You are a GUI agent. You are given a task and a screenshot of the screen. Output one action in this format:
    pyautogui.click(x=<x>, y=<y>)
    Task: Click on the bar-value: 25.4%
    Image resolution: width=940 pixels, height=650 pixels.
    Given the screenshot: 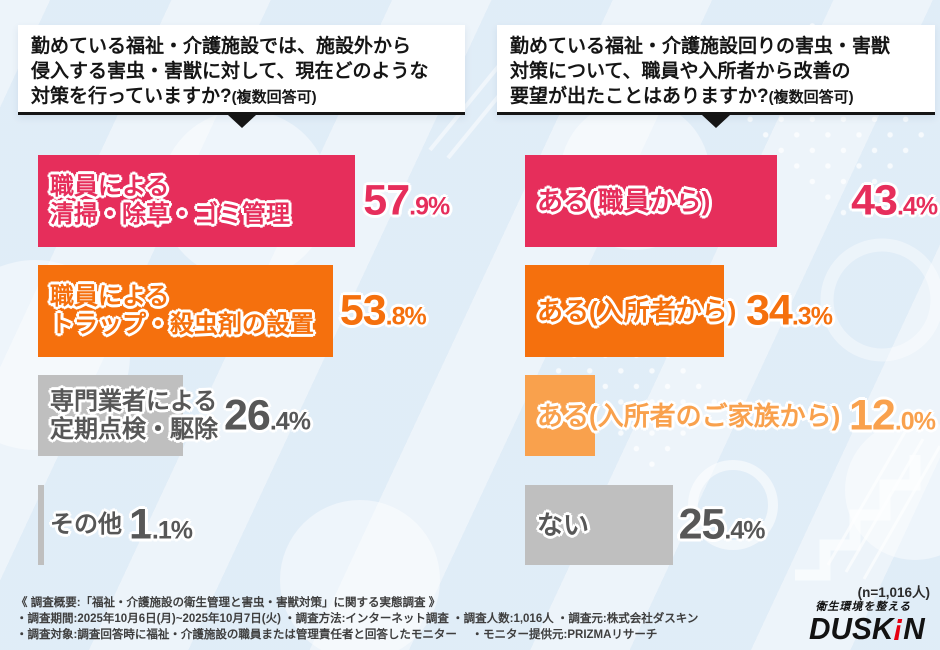 What is the action you would take?
    pyautogui.click(x=722, y=524)
    